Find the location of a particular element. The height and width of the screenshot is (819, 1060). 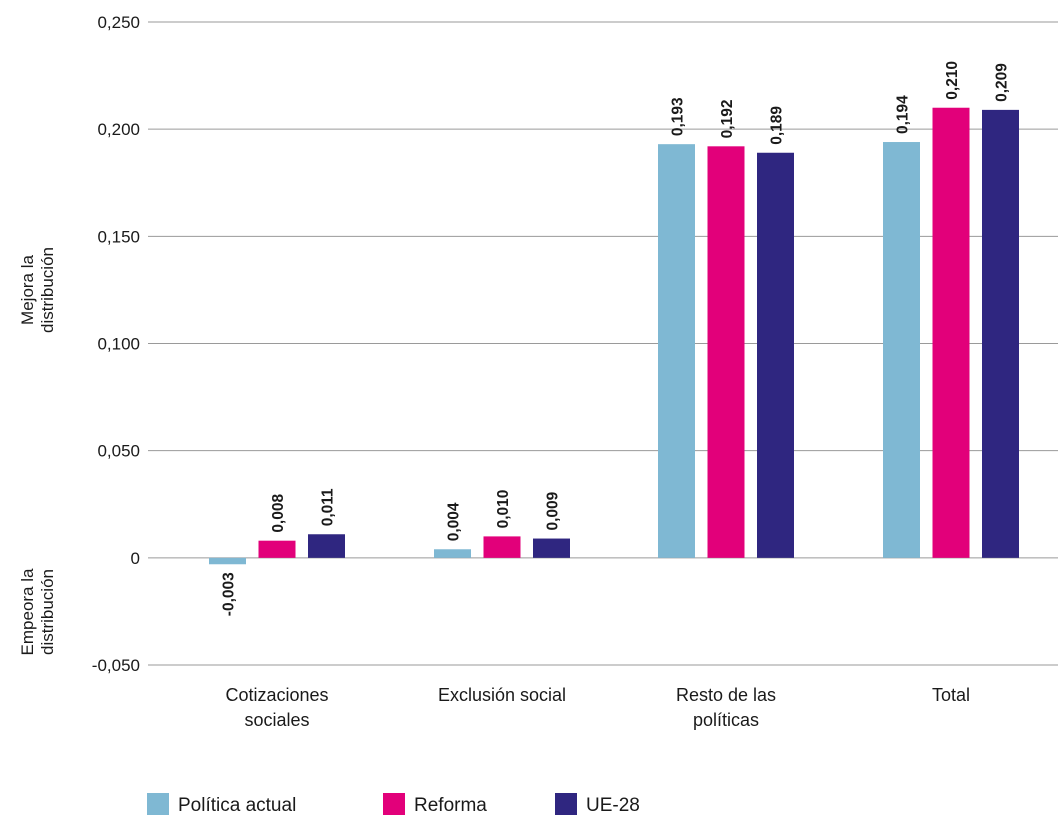

side-label-positive: Mejora la distribución is located at coordinates (37, 290).